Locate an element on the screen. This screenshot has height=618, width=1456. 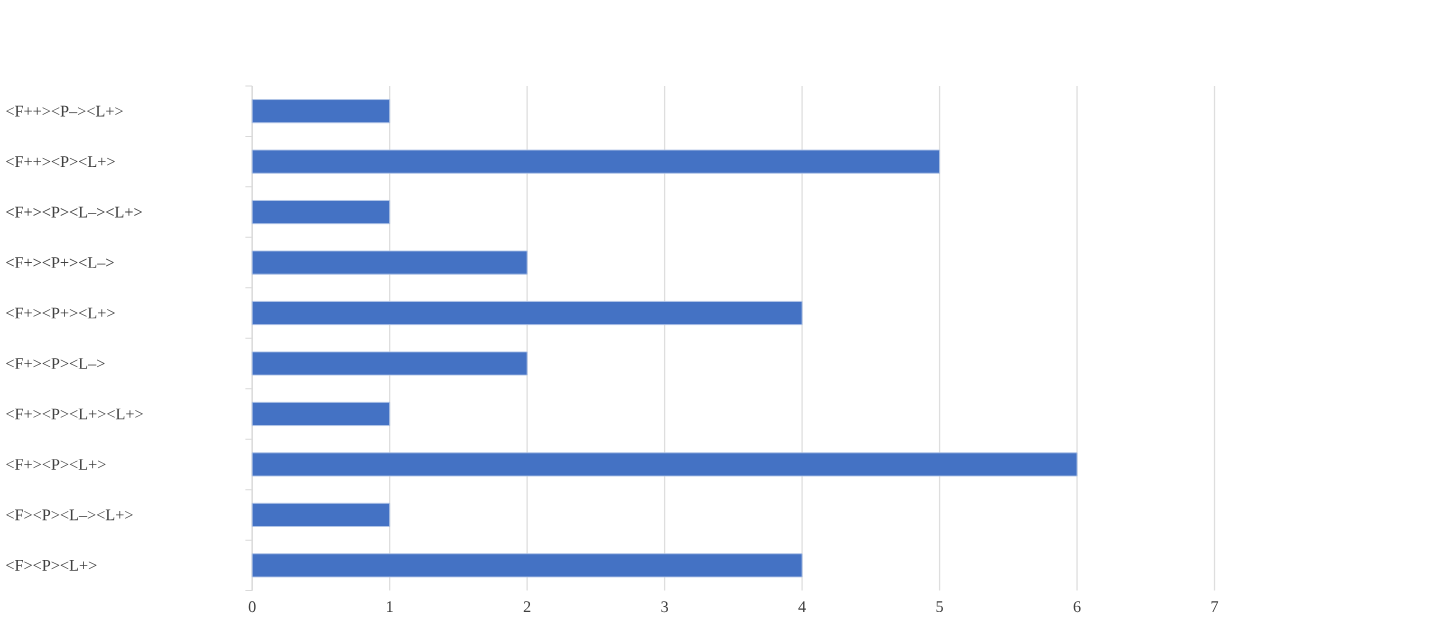
y-tick-label: <F++><P–><L+> is located at coordinates (64, 111).